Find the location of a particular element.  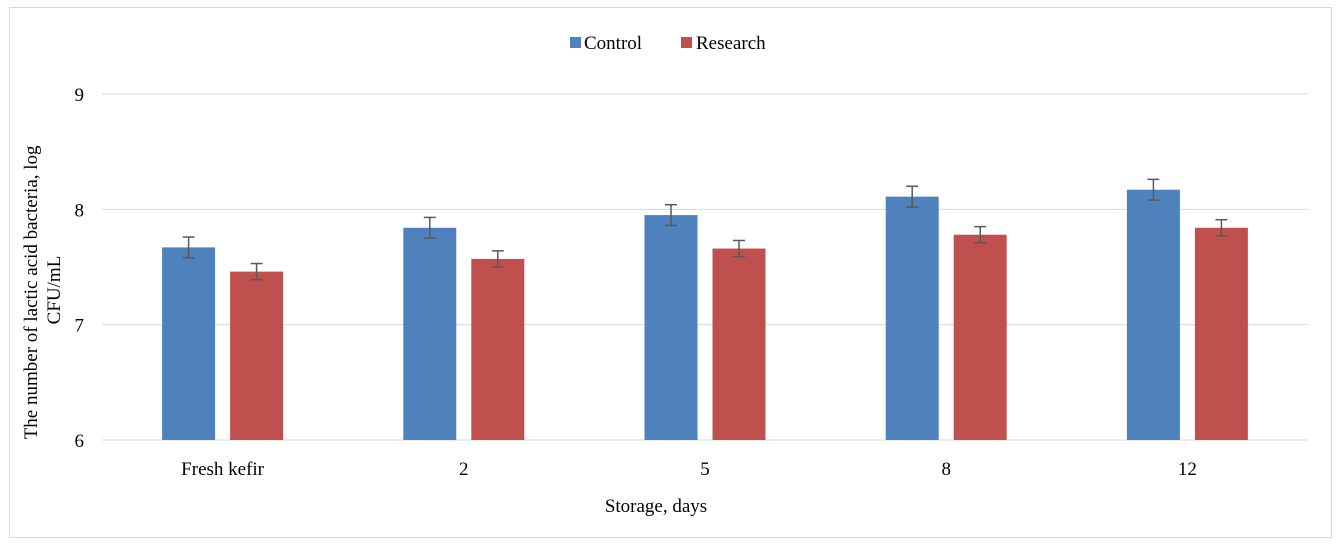

x-tick-labels: Fresh kefir 2 5 8 12 is located at coordinates (689, 469).